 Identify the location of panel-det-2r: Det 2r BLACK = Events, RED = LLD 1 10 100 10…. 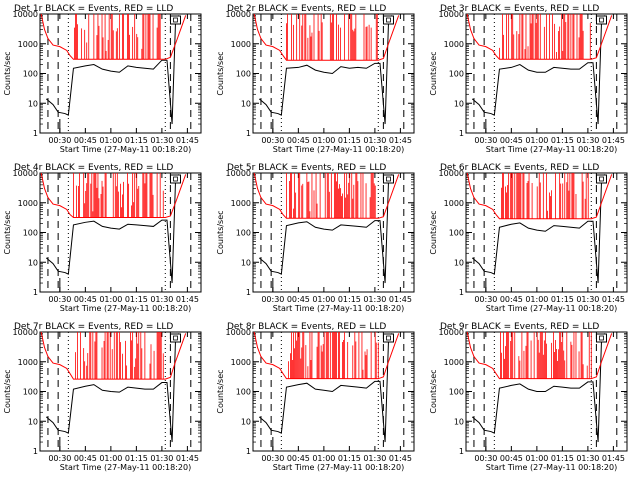
(315, 79).